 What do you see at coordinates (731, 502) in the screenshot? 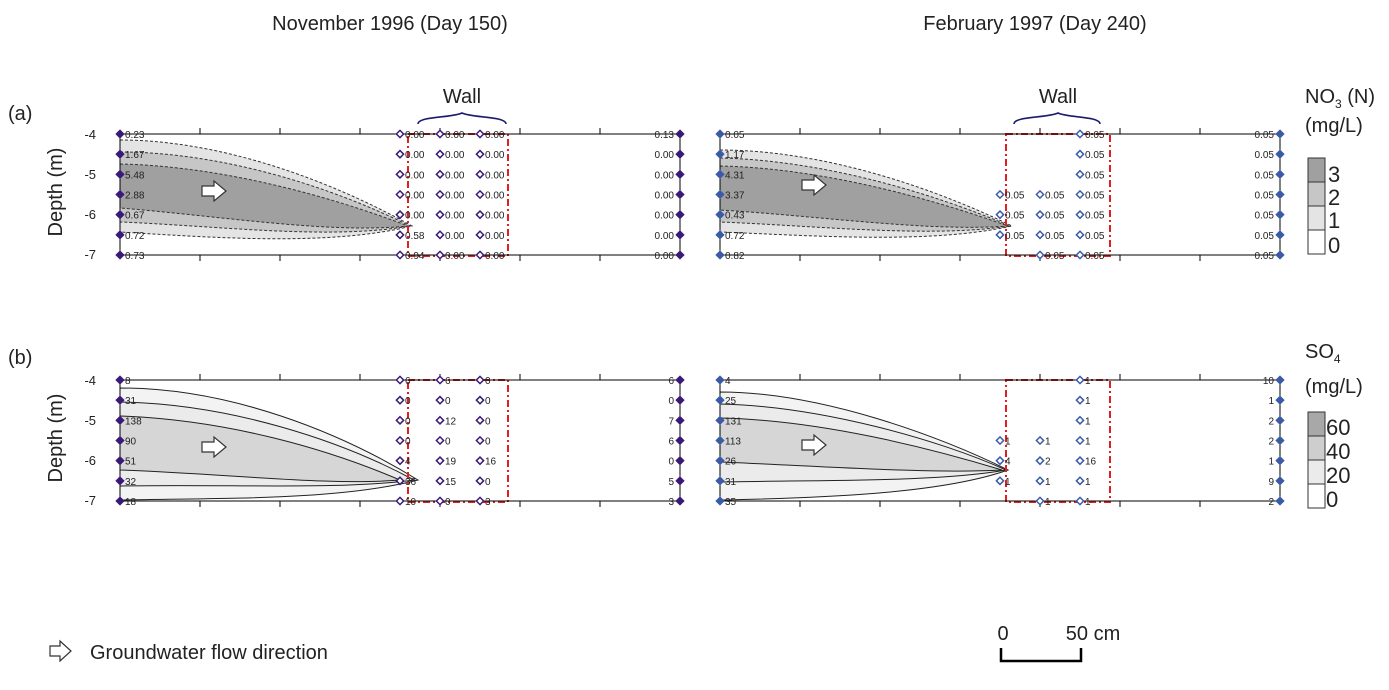
I see `sample-value-label: 35` at bounding box center [731, 502].